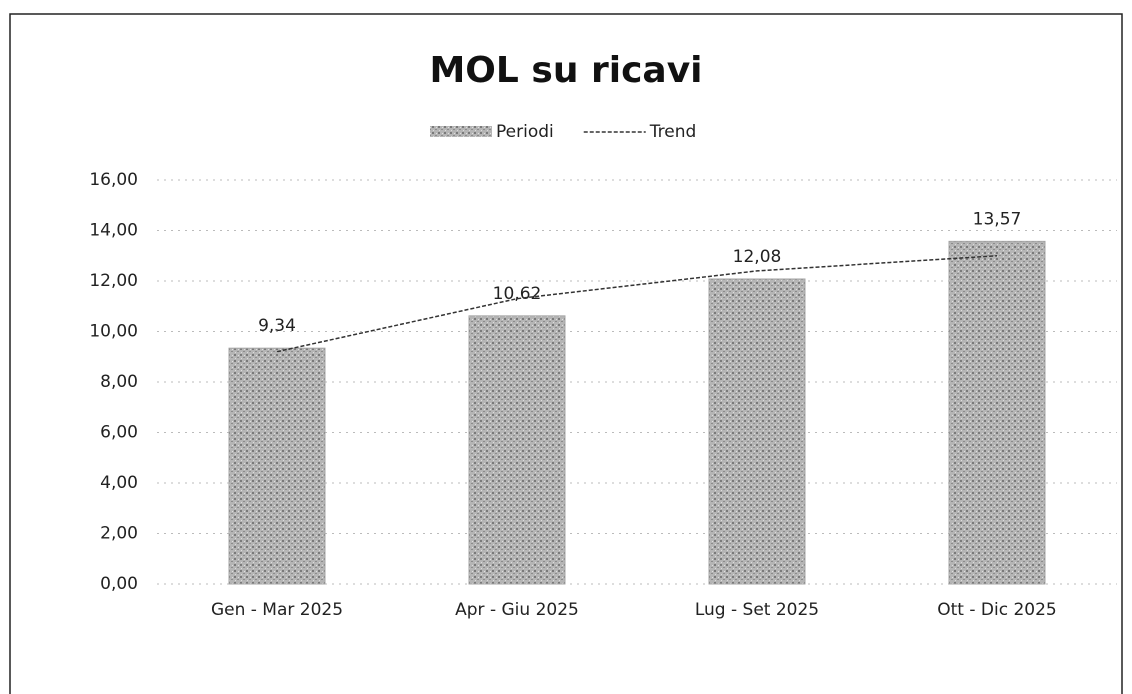  What do you see at coordinates (119, 433) in the screenshot?
I see `y-tick-label: 6,00` at bounding box center [119, 433].